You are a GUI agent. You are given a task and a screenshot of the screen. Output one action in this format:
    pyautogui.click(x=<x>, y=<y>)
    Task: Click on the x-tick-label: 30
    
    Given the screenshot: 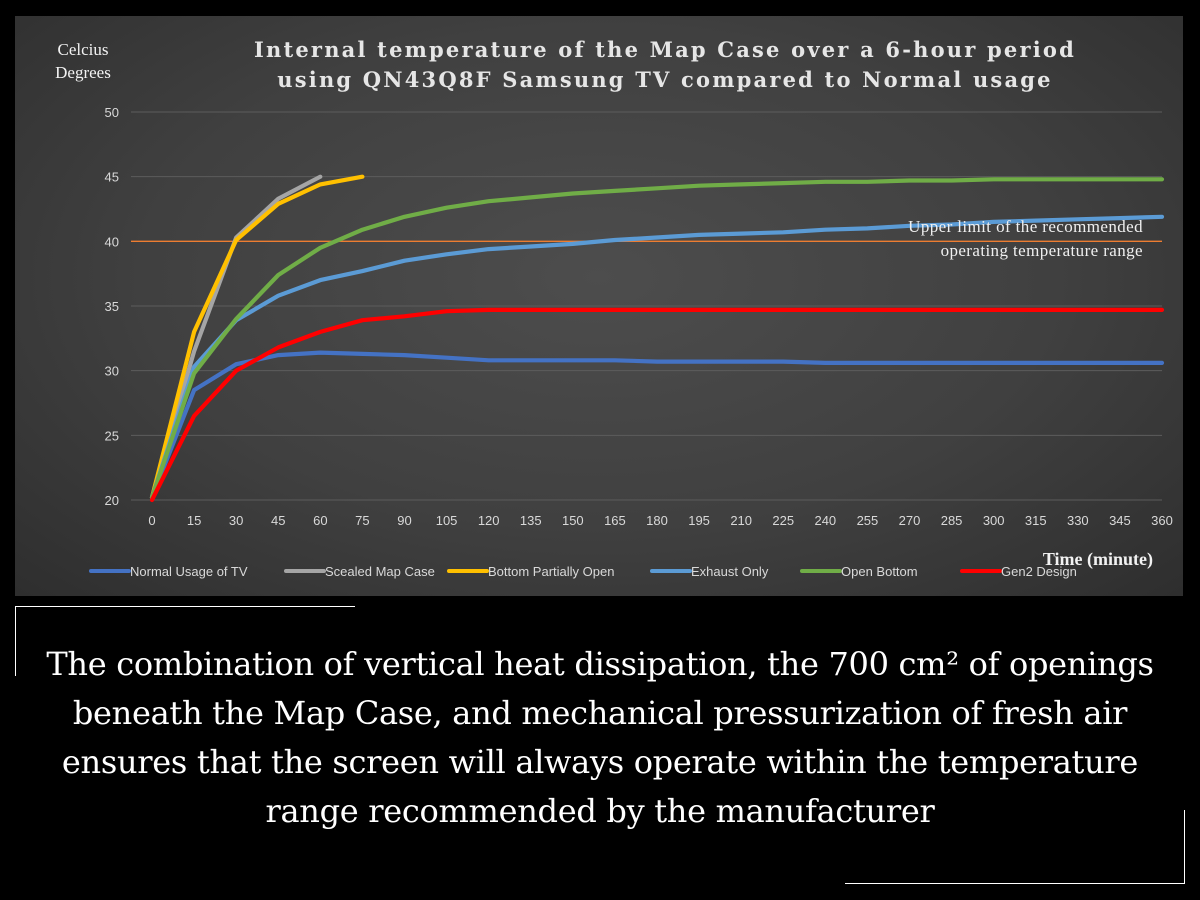 What is the action you would take?
    pyautogui.click(x=236, y=520)
    